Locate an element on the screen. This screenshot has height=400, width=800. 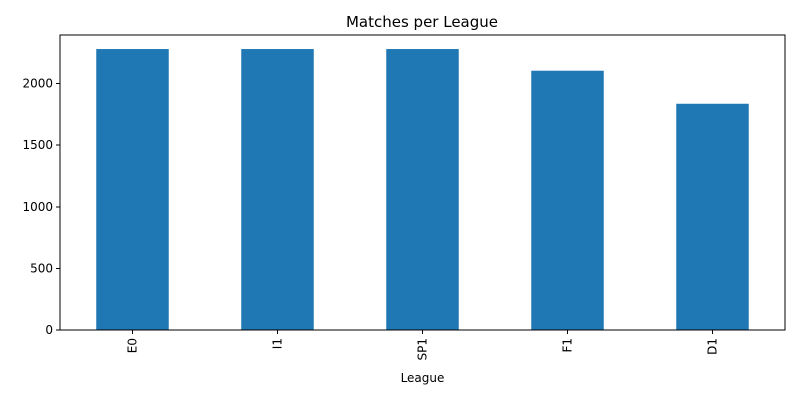
bar-d1 is located at coordinates (712, 216).